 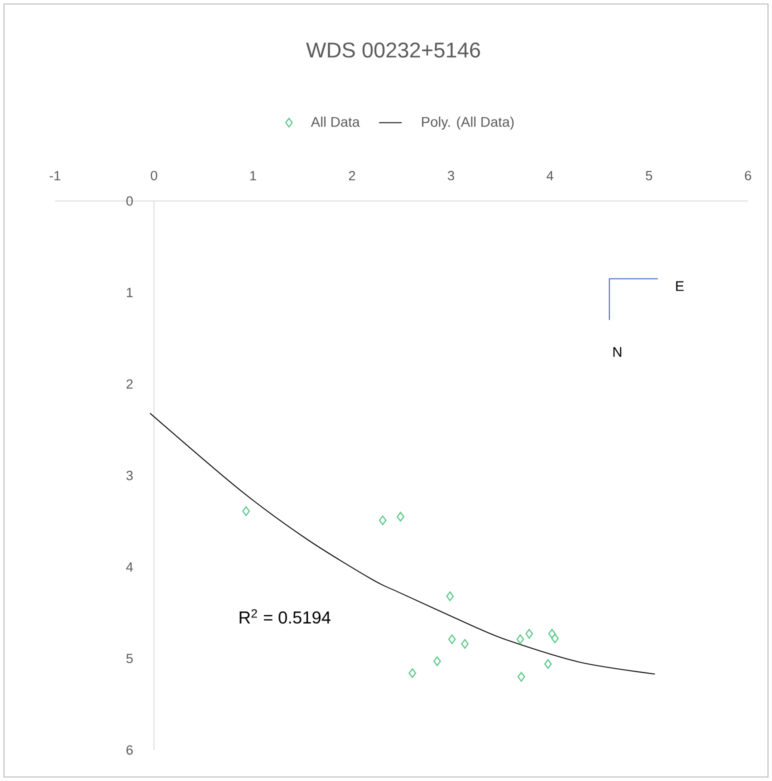 What do you see at coordinates (129, 659) in the screenshot?
I see `y-tick-label: 5` at bounding box center [129, 659].